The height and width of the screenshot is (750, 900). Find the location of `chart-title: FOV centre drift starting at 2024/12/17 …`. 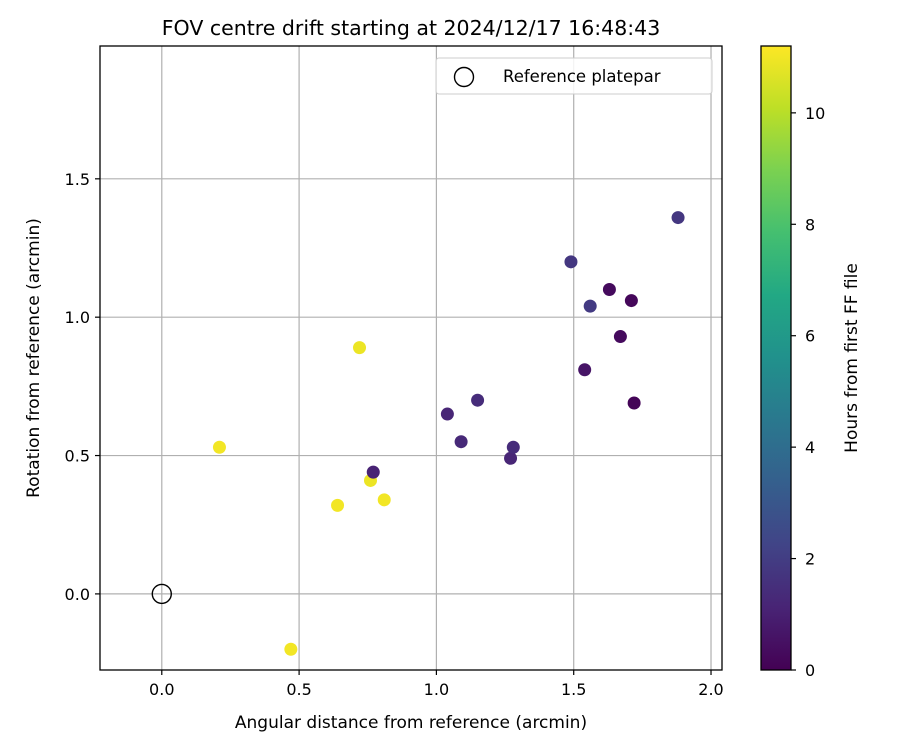

chart-title: FOV centre drift starting at 2024/12/17 … is located at coordinates (411, 28).